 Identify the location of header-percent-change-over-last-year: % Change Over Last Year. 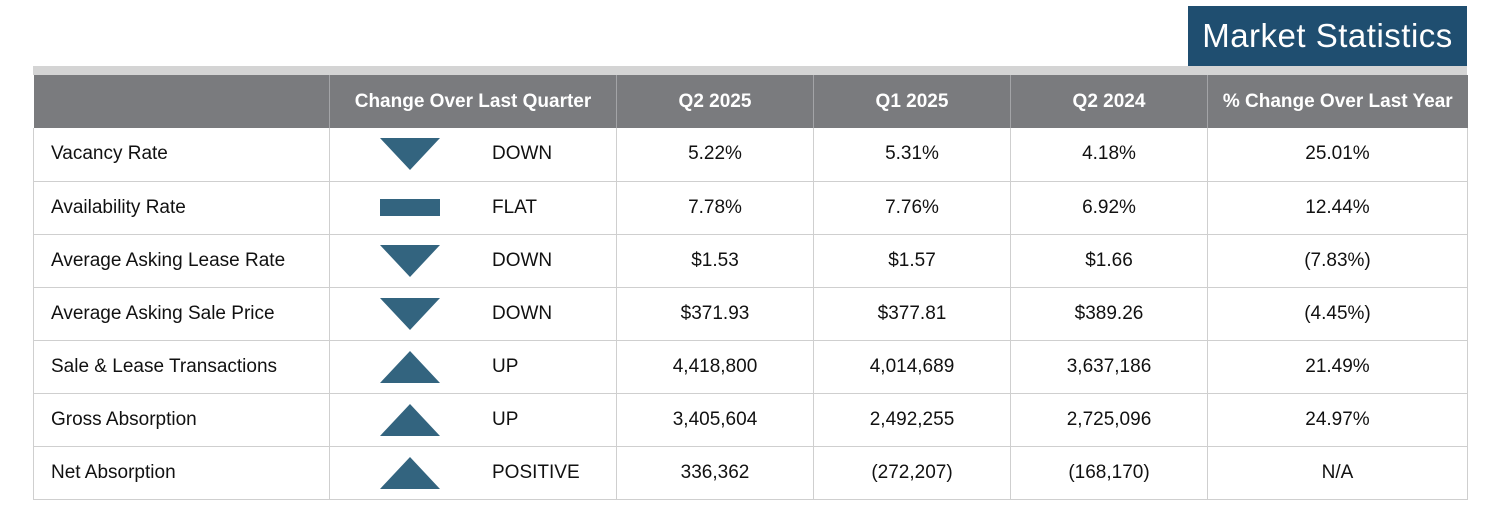
(1337, 101).